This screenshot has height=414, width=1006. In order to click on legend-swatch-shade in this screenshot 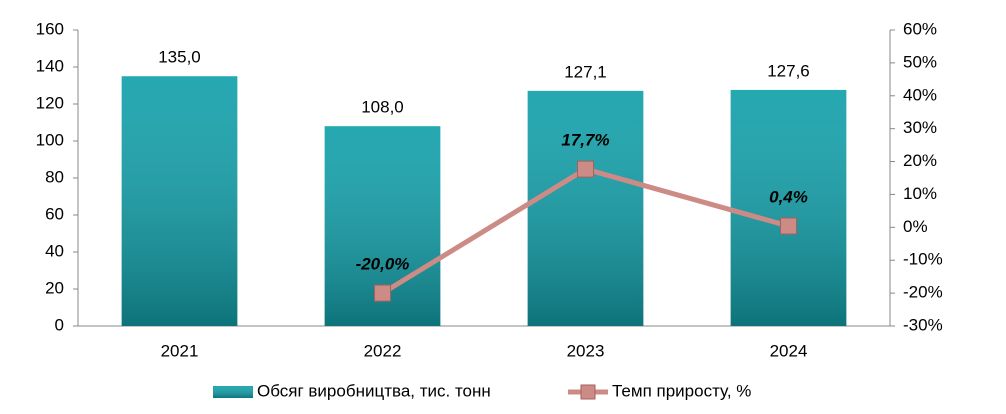, I will do `click(233, 392)`.